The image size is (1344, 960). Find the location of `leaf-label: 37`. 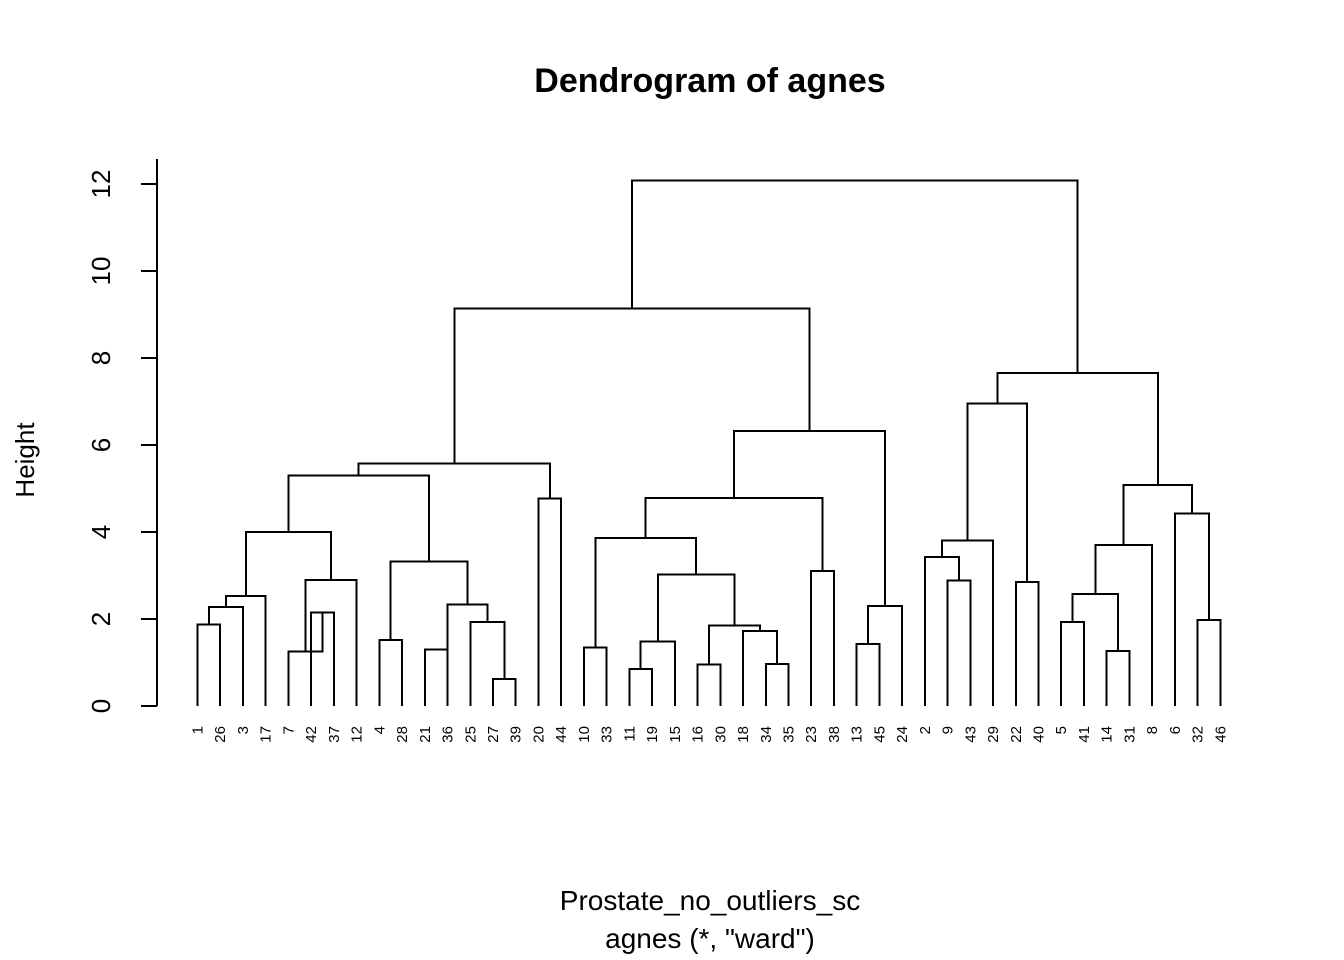

leaf-label: 37 is located at coordinates (334, 734).